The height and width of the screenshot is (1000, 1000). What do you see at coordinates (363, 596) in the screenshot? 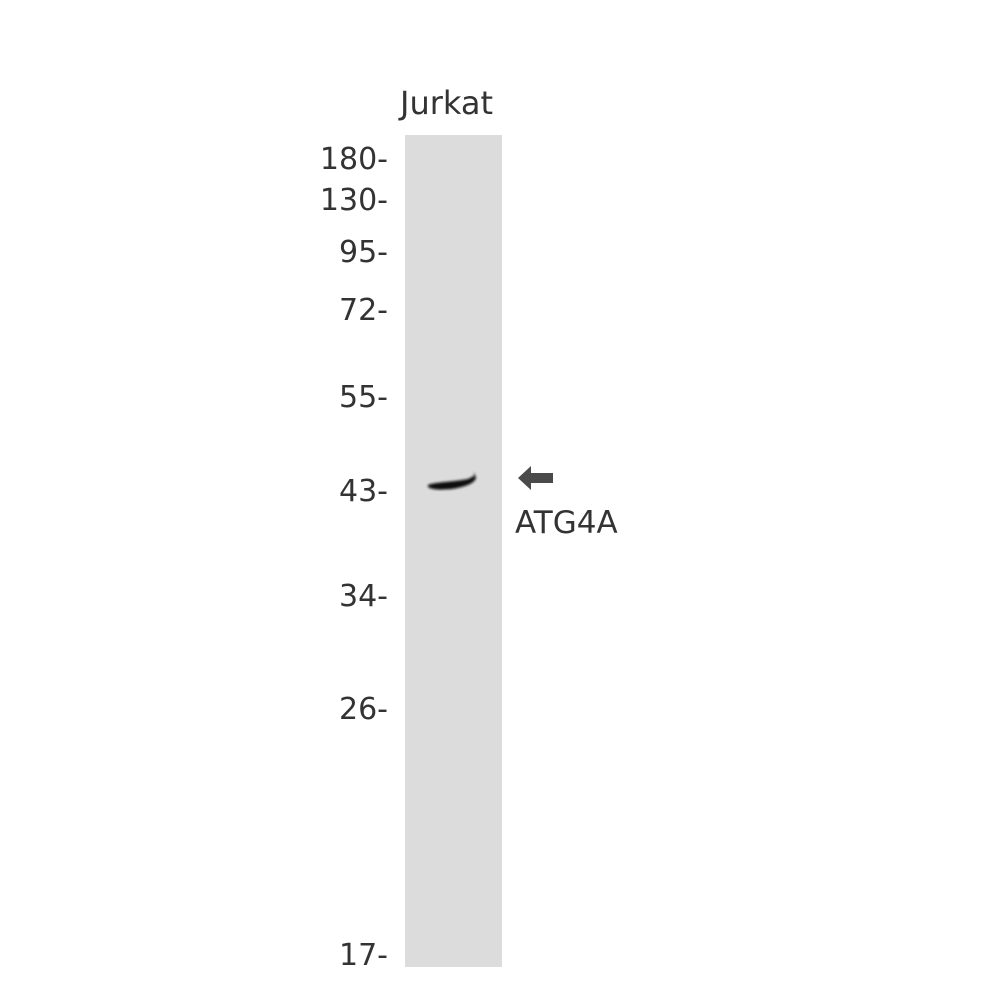
I see `marker-34: 34-` at bounding box center [363, 596].